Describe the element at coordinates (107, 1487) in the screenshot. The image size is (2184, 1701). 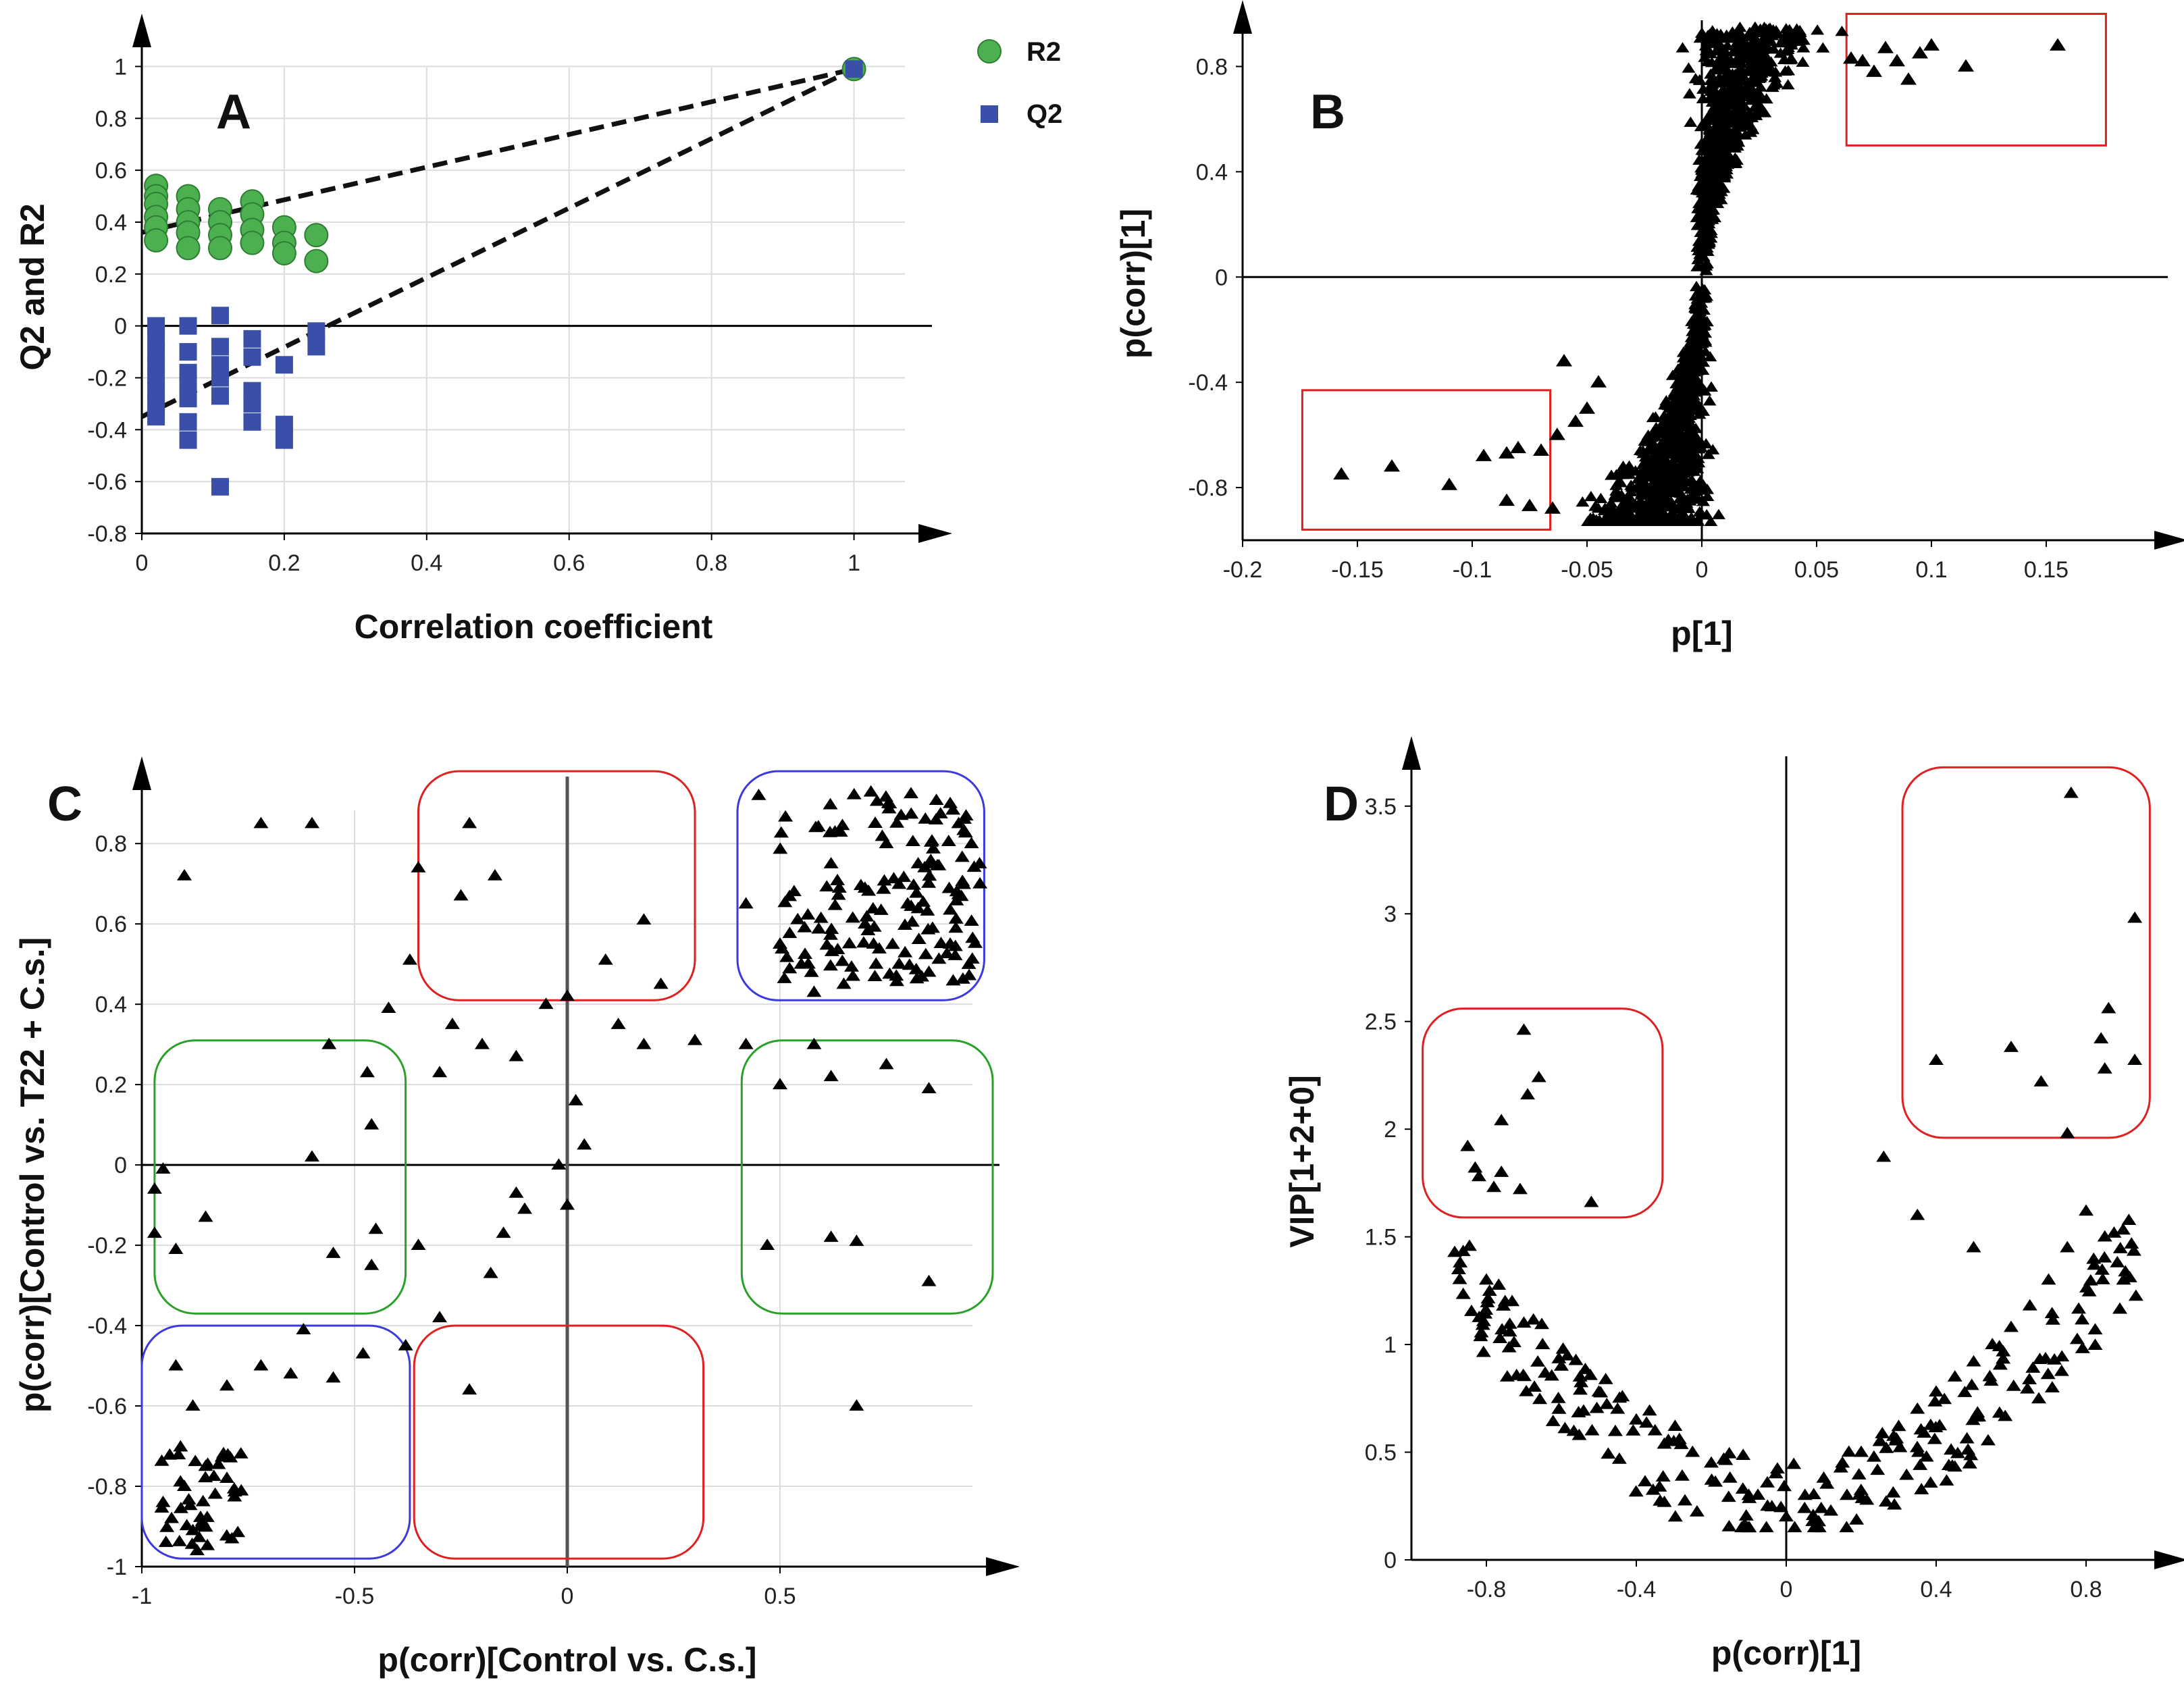
I see `y-tick-label: -0.8` at that location.